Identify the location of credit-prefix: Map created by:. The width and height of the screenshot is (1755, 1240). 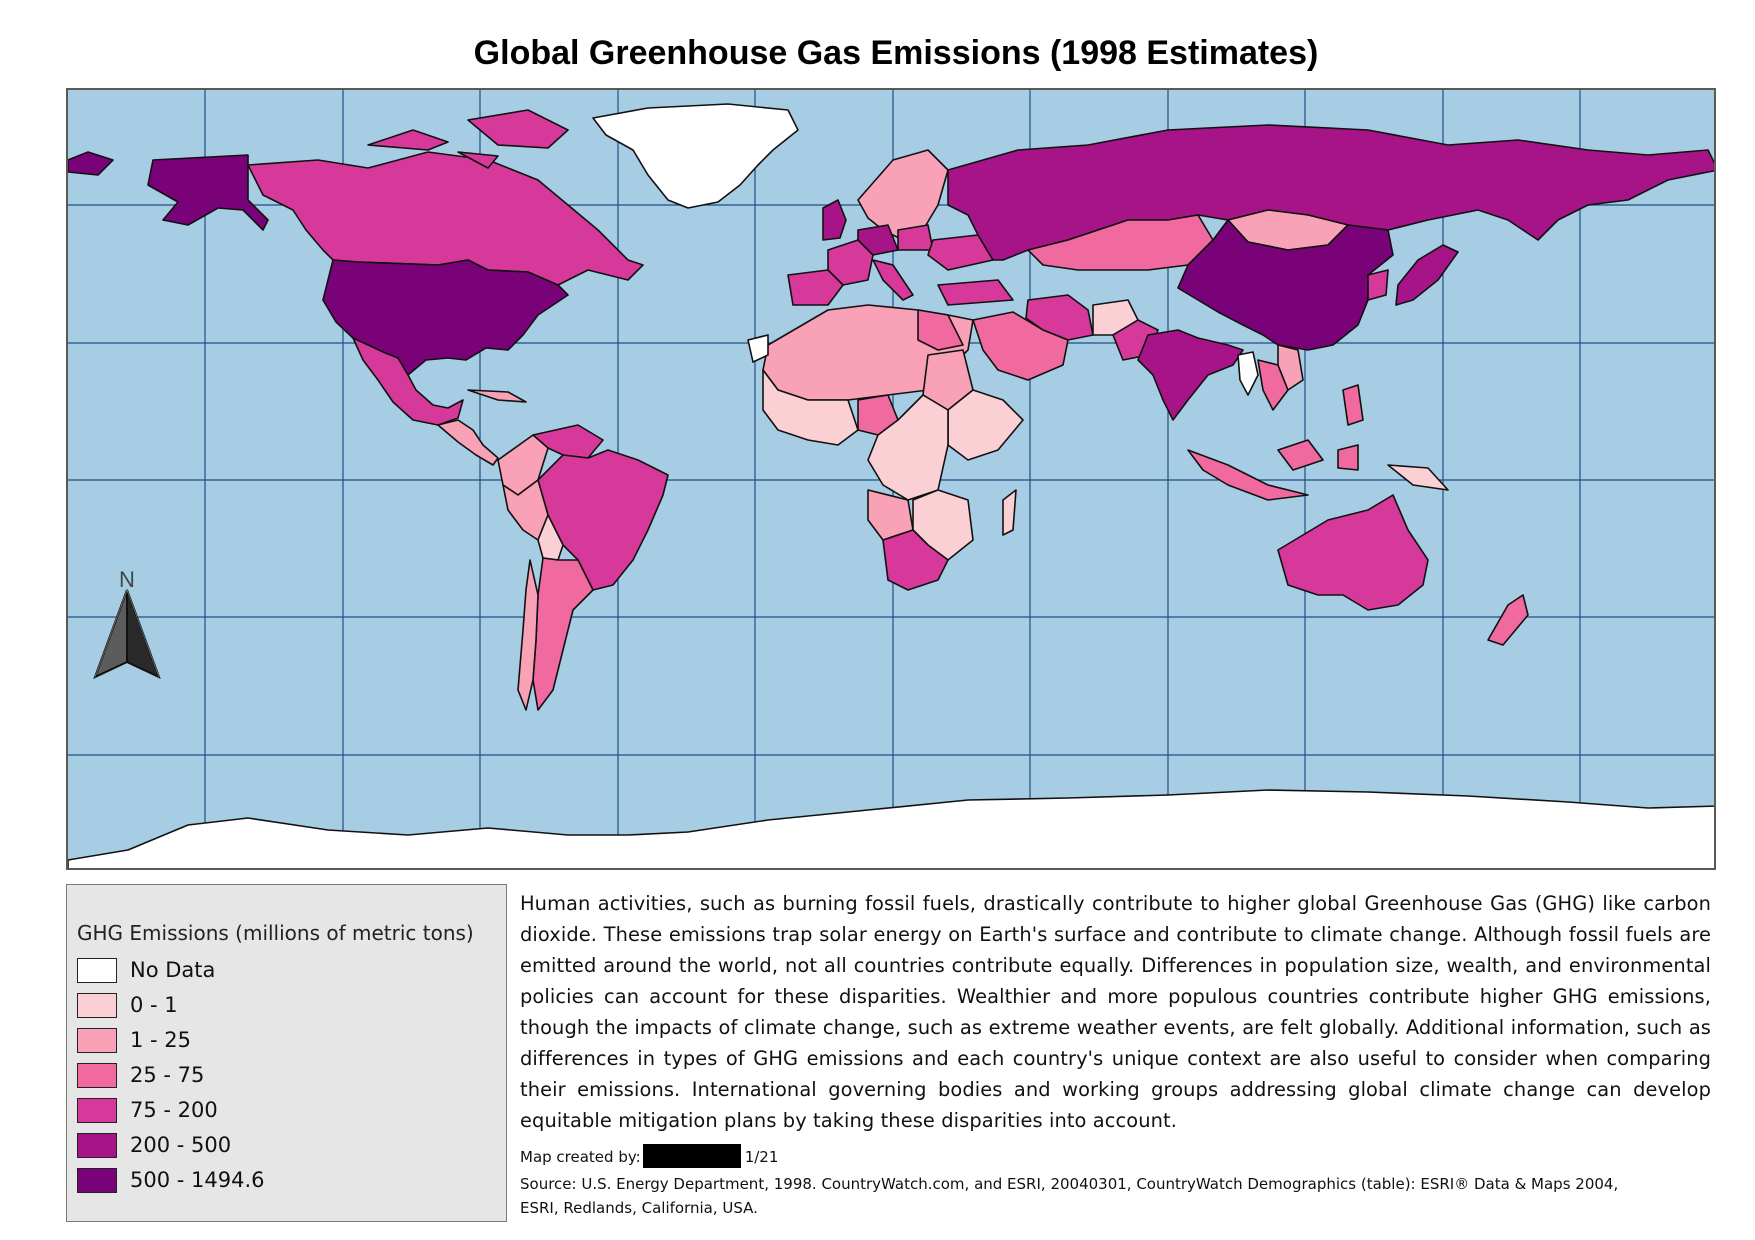
(580, 1157).